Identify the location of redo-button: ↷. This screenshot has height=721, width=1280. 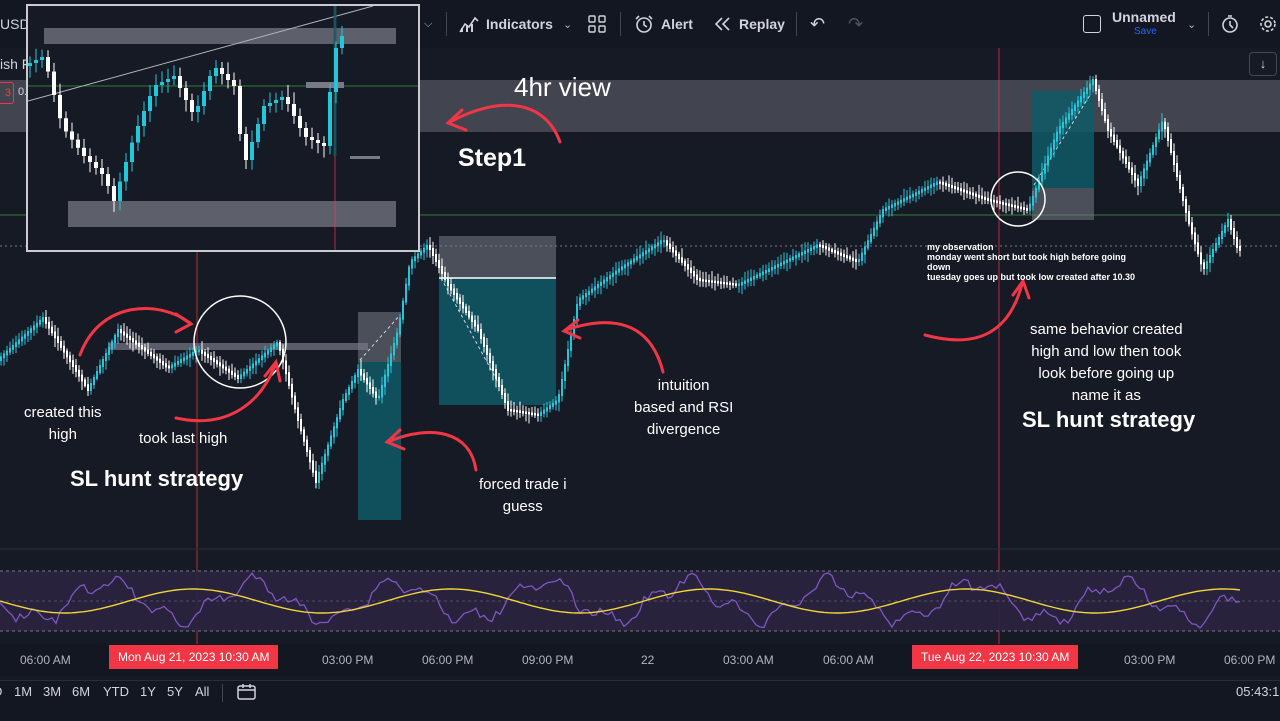
(855, 24).